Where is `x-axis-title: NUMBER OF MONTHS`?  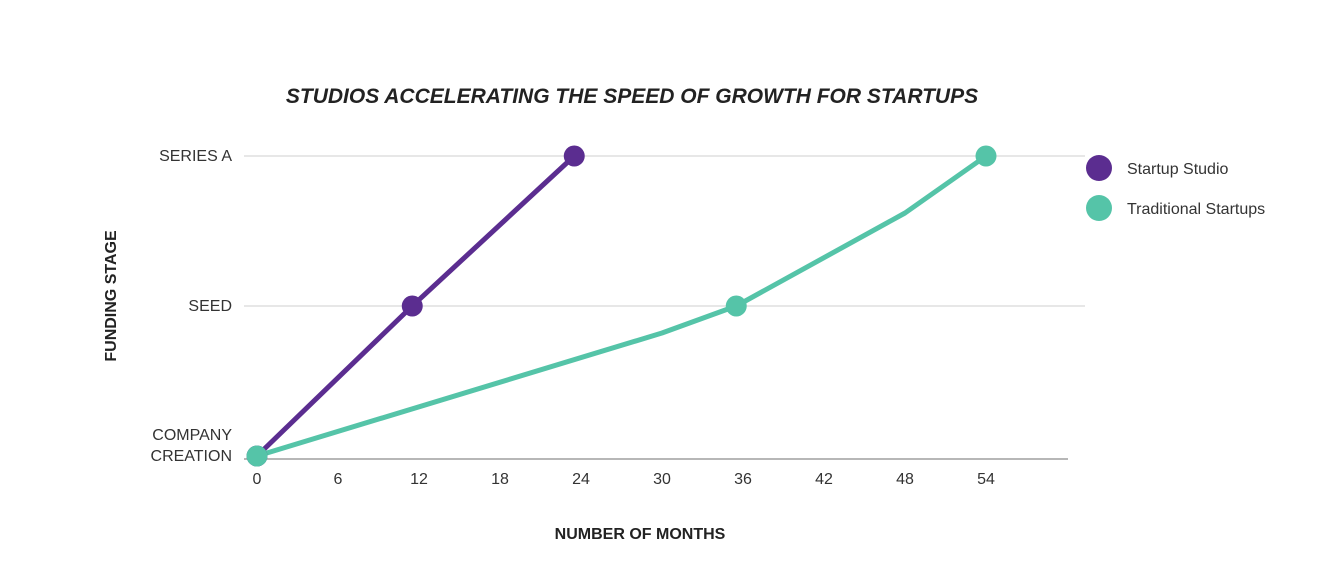
x-axis-title: NUMBER OF MONTHS is located at coordinates (640, 534).